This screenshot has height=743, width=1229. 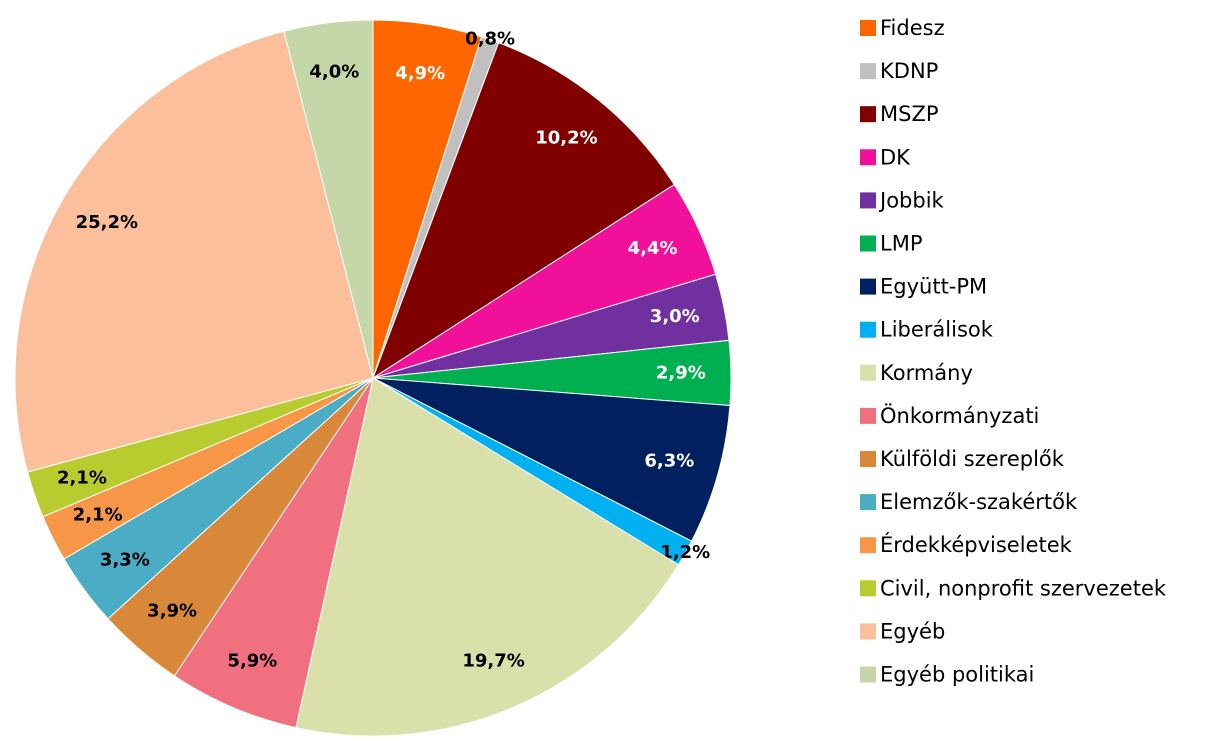 I want to click on legend-label: KDNP, so click(x=909, y=71).